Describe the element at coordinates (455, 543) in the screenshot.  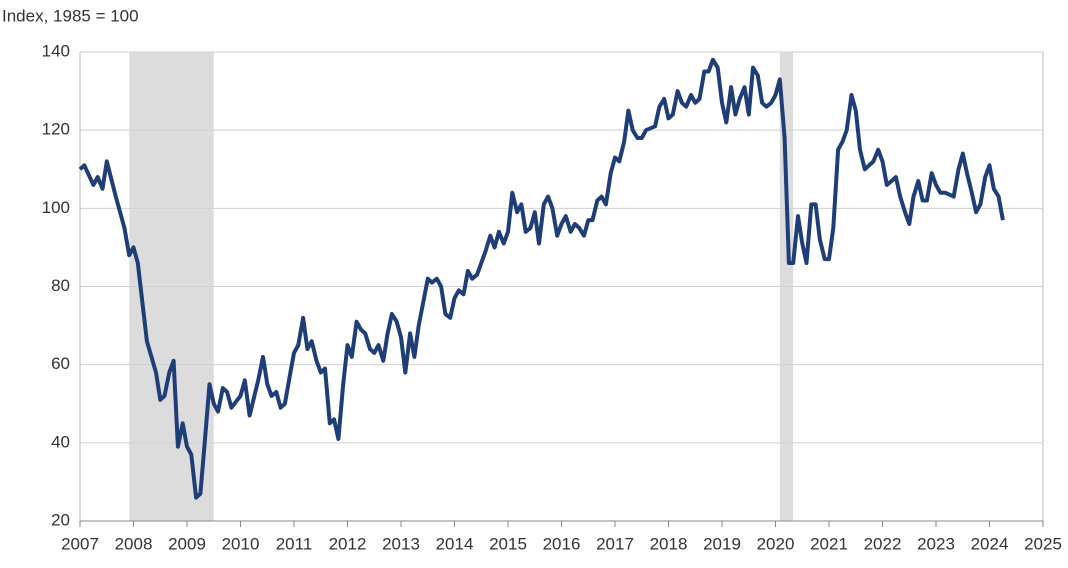
I see `x-tick-label: 2014` at that location.